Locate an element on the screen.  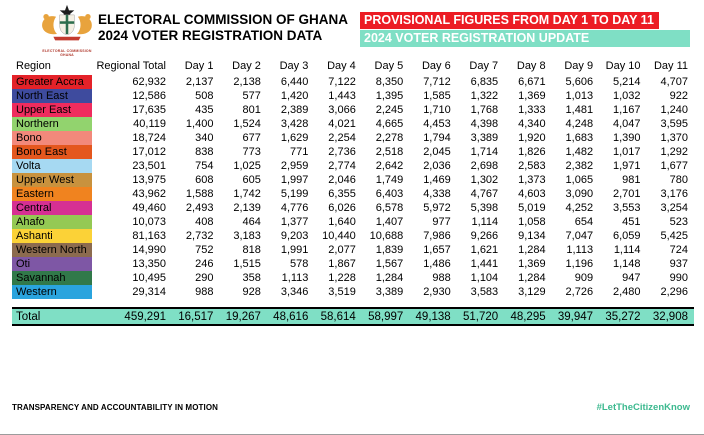
value-cell: 12,586 is located at coordinates (149, 96).